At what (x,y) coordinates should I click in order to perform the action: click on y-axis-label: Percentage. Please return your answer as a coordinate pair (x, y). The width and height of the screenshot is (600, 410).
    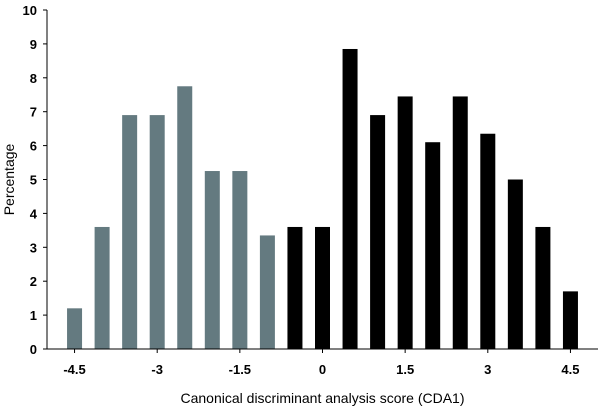
    Looking at the image, I should click on (9, 179).